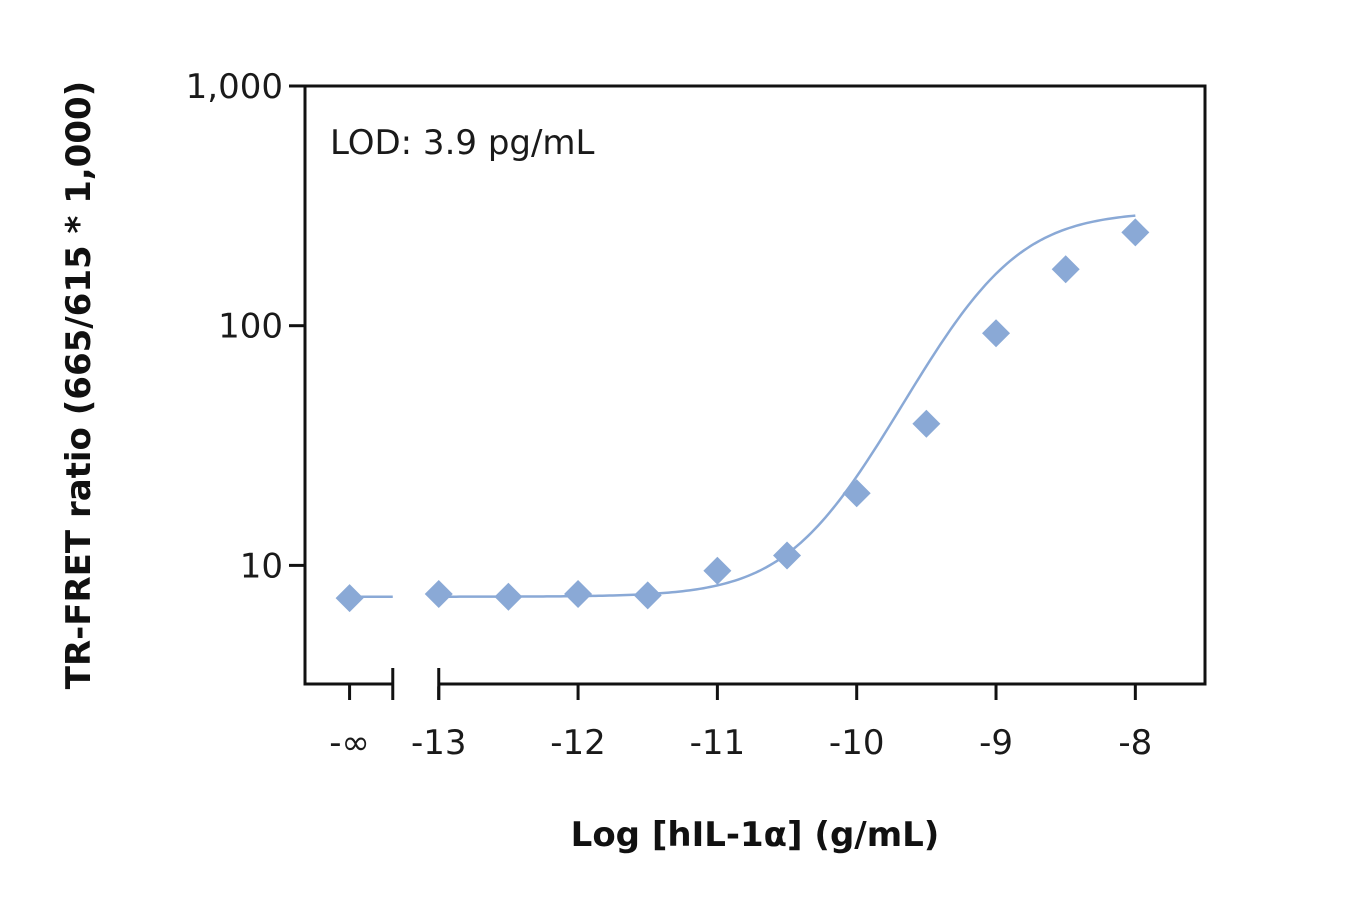 The image size is (1359, 900). What do you see at coordinates (439, 743) in the screenshot?
I see `x-tick-label-1: -13` at bounding box center [439, 743].